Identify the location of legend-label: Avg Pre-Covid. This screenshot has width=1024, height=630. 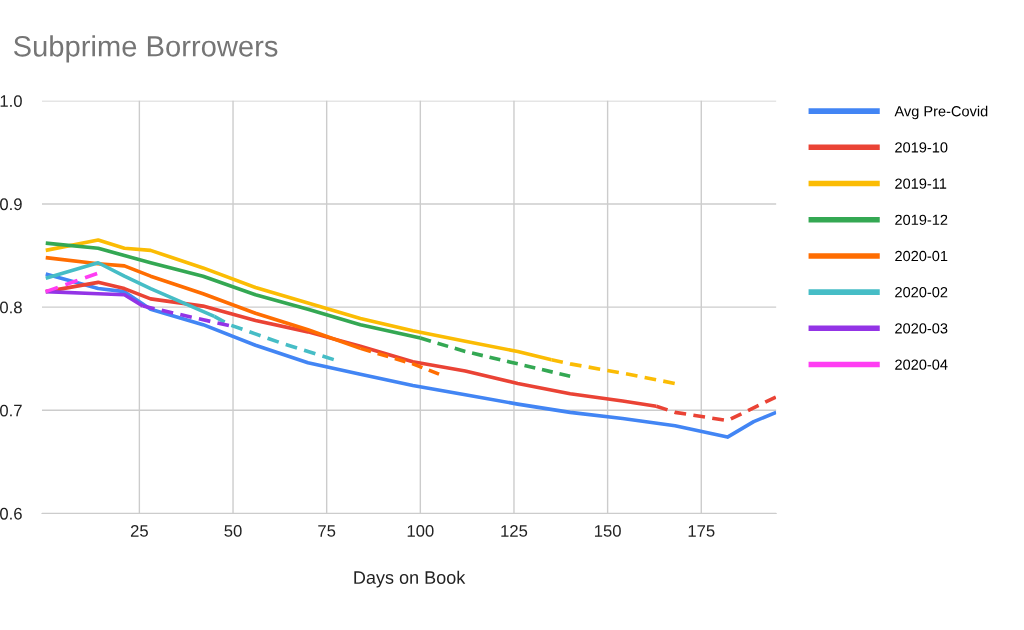
(941, 112).